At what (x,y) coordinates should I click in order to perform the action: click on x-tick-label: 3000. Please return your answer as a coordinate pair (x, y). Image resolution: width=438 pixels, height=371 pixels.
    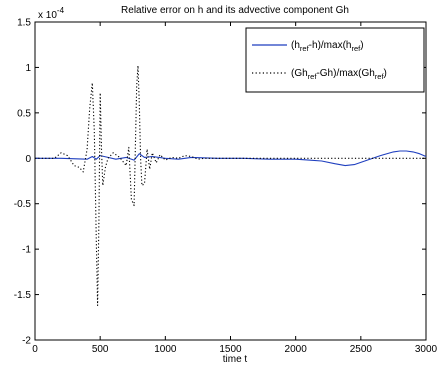
    Looking at the image, I should click on (426, 349).